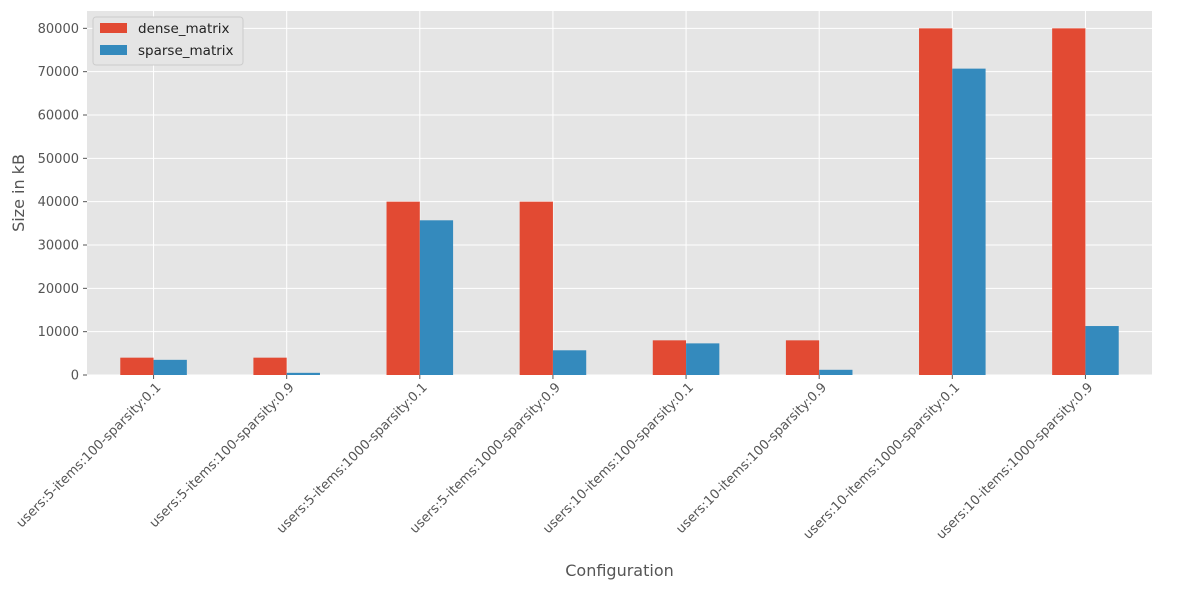 The height and width of the screenshot is (590, 1181). Describe the element at coordinates (222, 455) in the screenshot. I see `x-tick-label: users:5-items:100-sparsity:0.9` at that location.